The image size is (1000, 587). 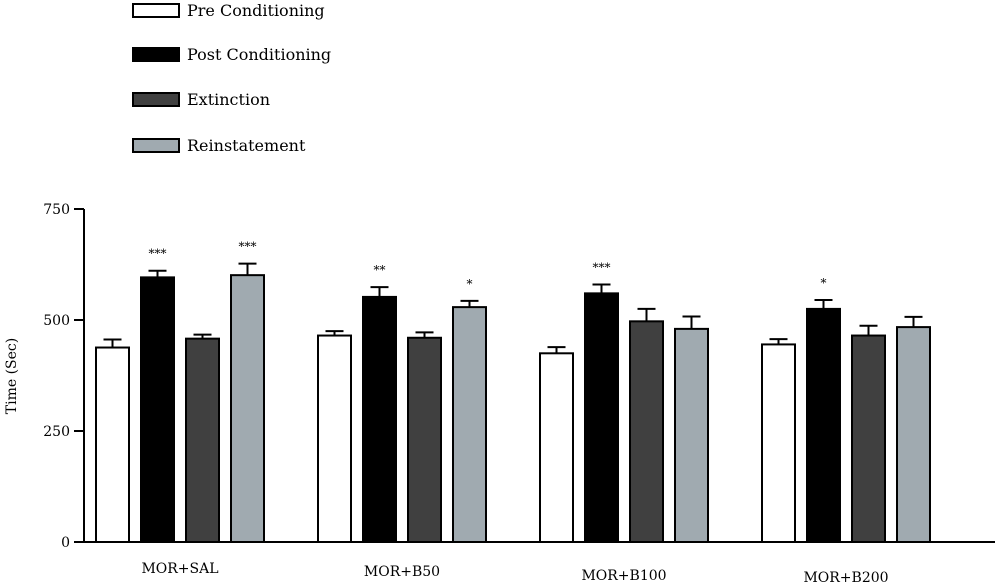 I want to click on y-tick-label-500: 500, so click(x=56, y=321).